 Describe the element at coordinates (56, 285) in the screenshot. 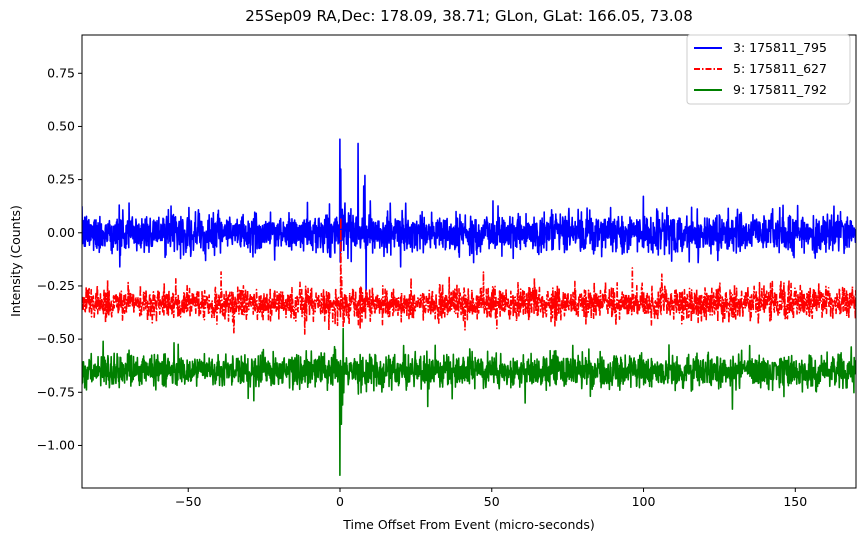

I see `y-tick-label: −0.25` at that location.